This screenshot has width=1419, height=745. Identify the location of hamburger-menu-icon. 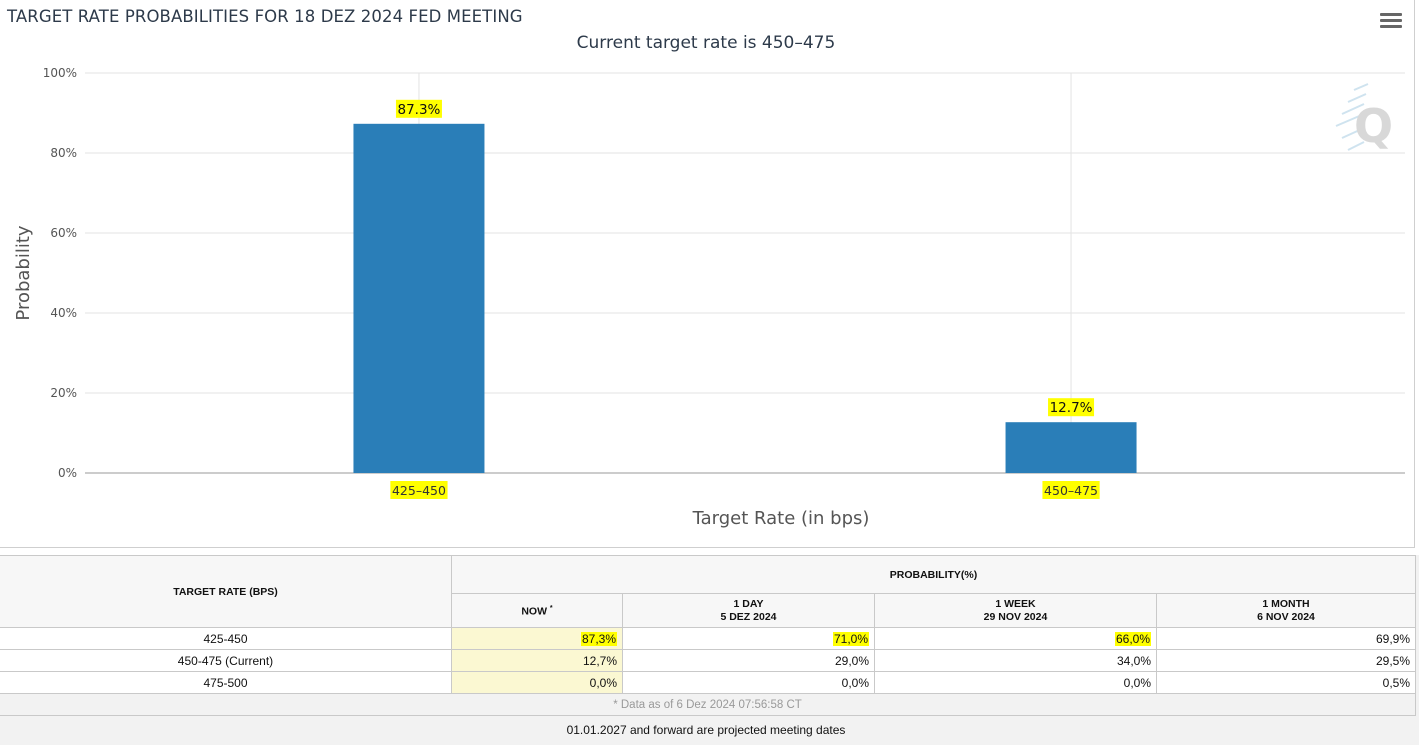
(1391, 22).